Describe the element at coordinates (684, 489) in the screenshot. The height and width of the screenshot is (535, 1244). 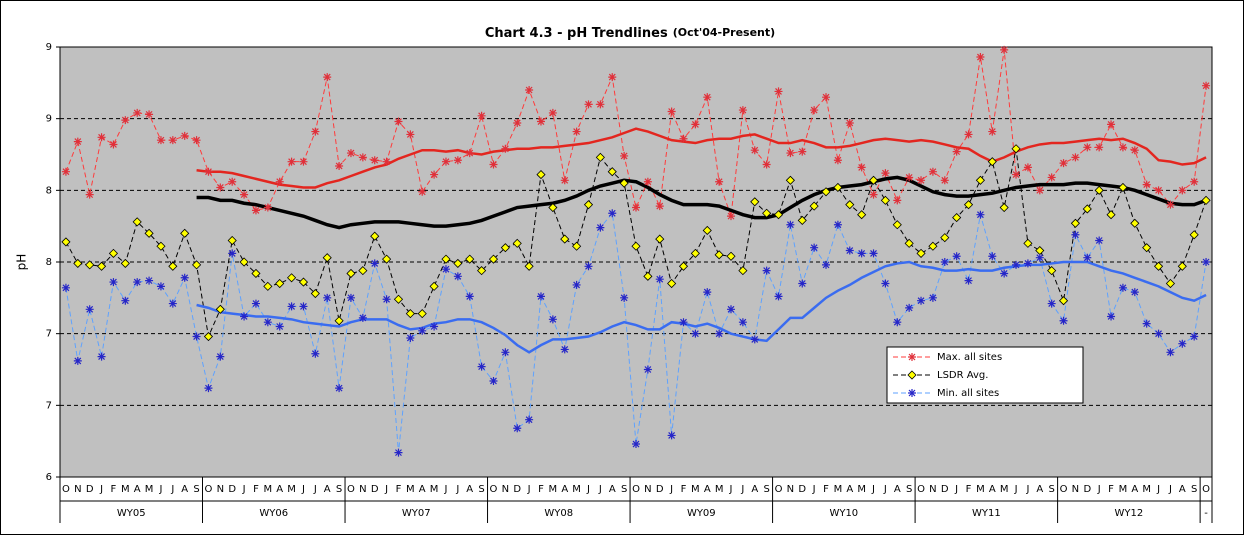
I see `x-tick-label: F` at that location.